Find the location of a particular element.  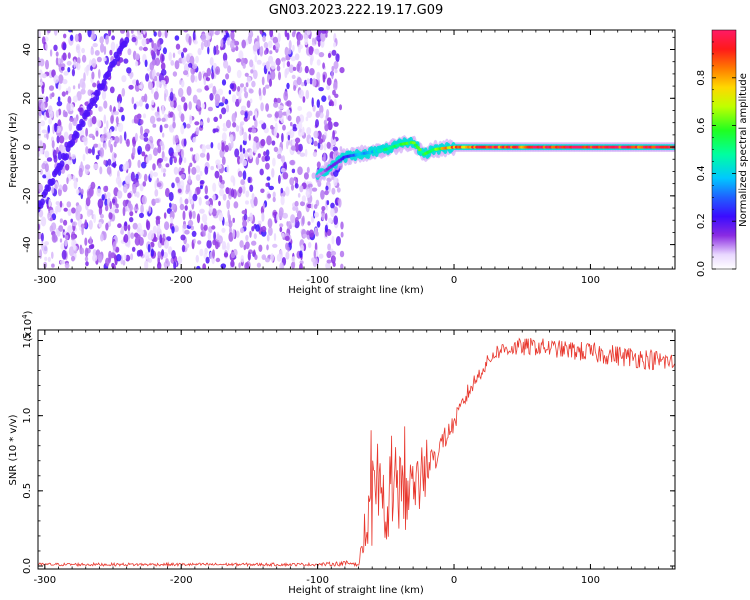

y-tick-label: 0.0 is located at coordinates (27, 566).